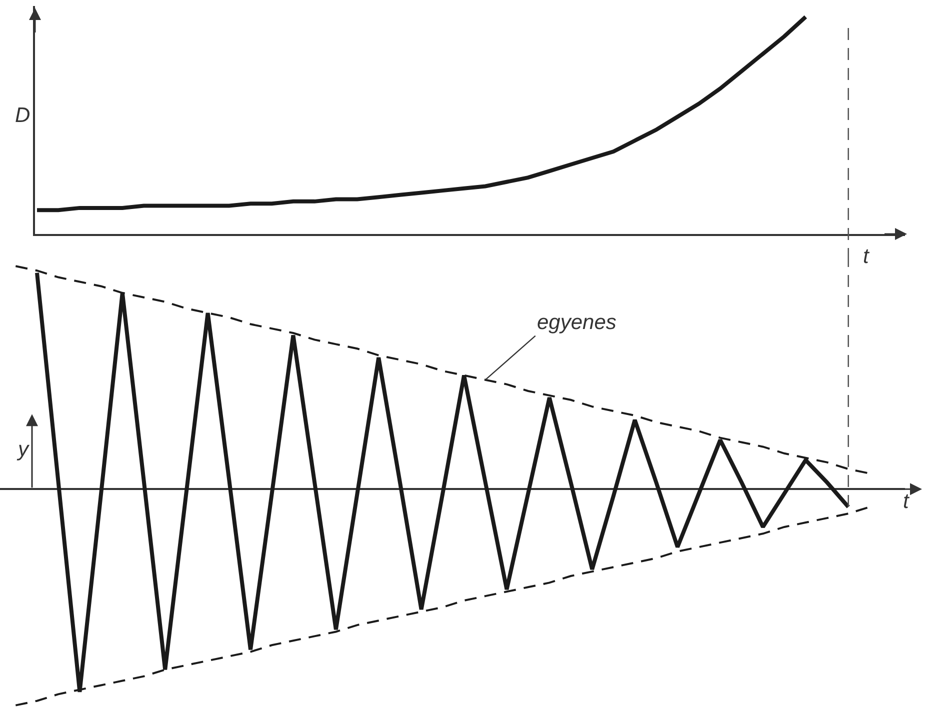 Image resolution: width=935 pixels, height=715 pixels. What do you see at coordinates (23, 449) in the screenshot?
I see `y-axis-title: y` at bounding box center [23, 449].